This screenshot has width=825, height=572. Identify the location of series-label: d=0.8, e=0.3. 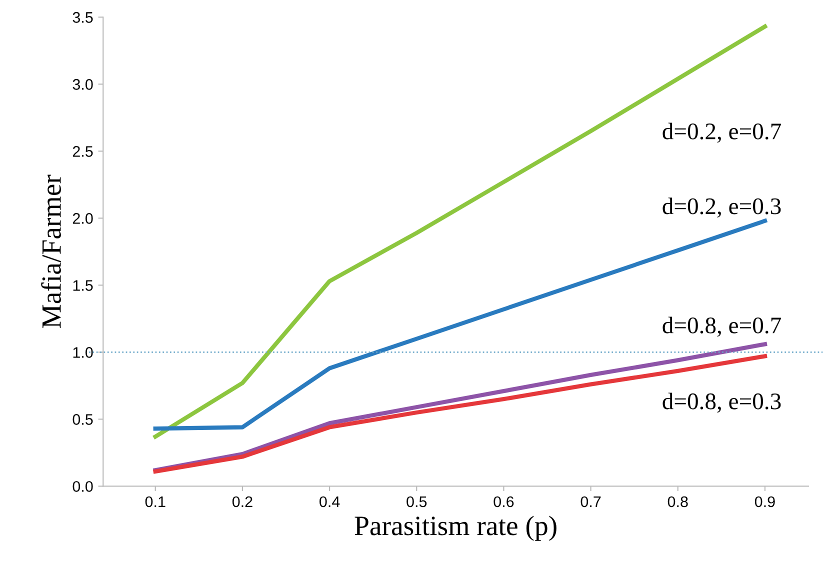
(721, 402).